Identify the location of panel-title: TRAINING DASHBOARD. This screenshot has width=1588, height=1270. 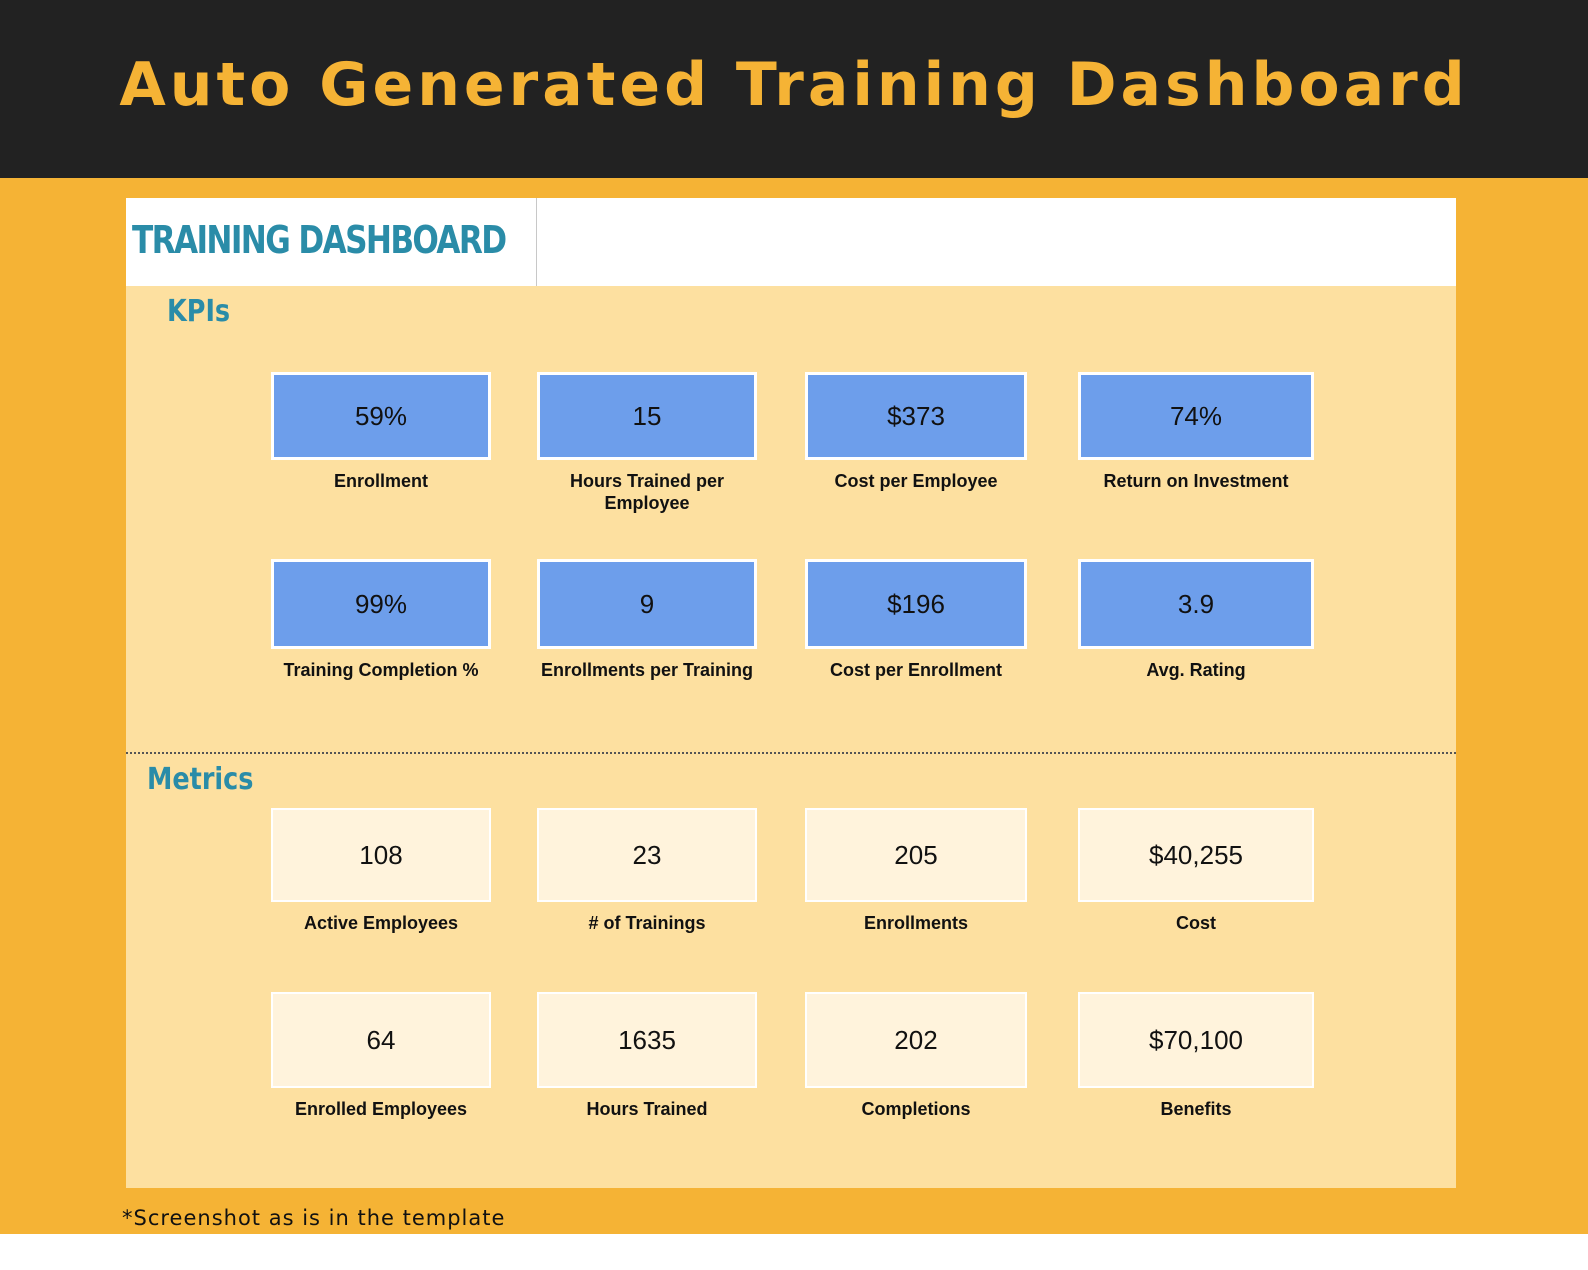
(319, 240).